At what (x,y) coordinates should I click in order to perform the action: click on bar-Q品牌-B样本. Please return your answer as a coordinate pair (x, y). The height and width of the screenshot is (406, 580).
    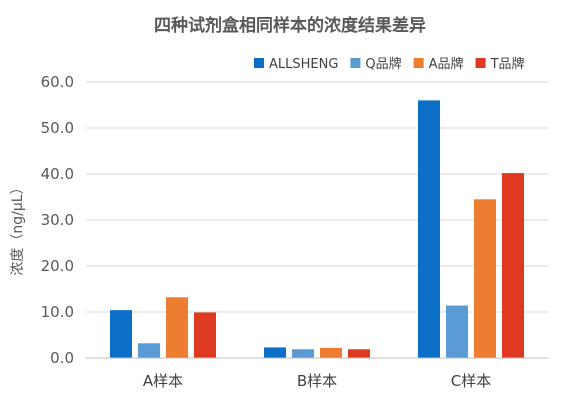
    Looking at the image, I should click on (303, 353).